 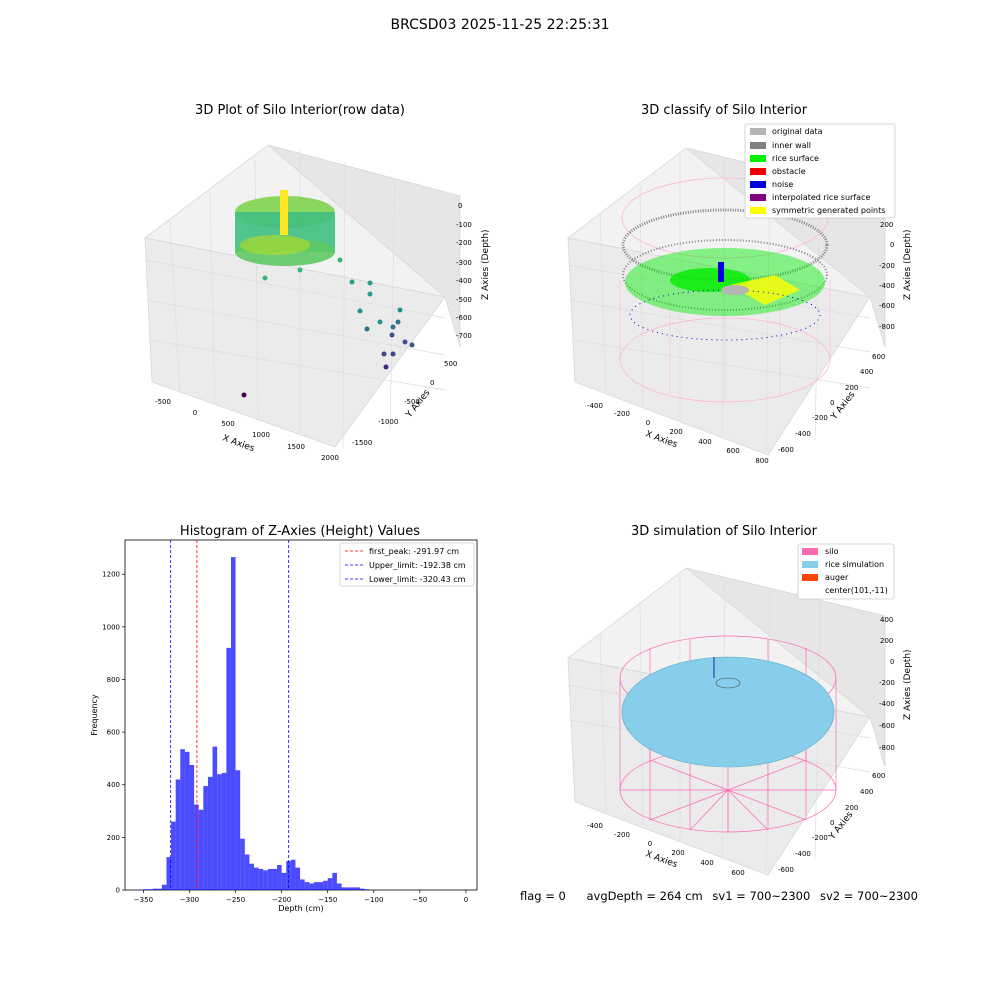 I want to click on legend-swatch-silo, so click(x=810, y=551).